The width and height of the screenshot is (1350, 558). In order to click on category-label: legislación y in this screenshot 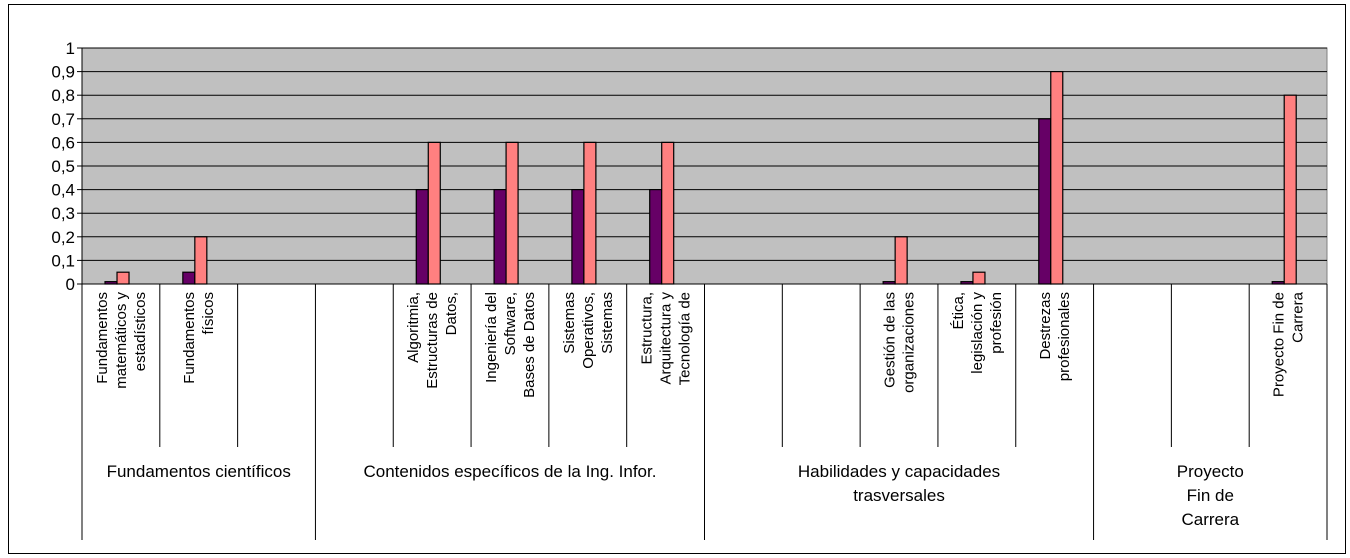, I will do `click(977, 333)`.